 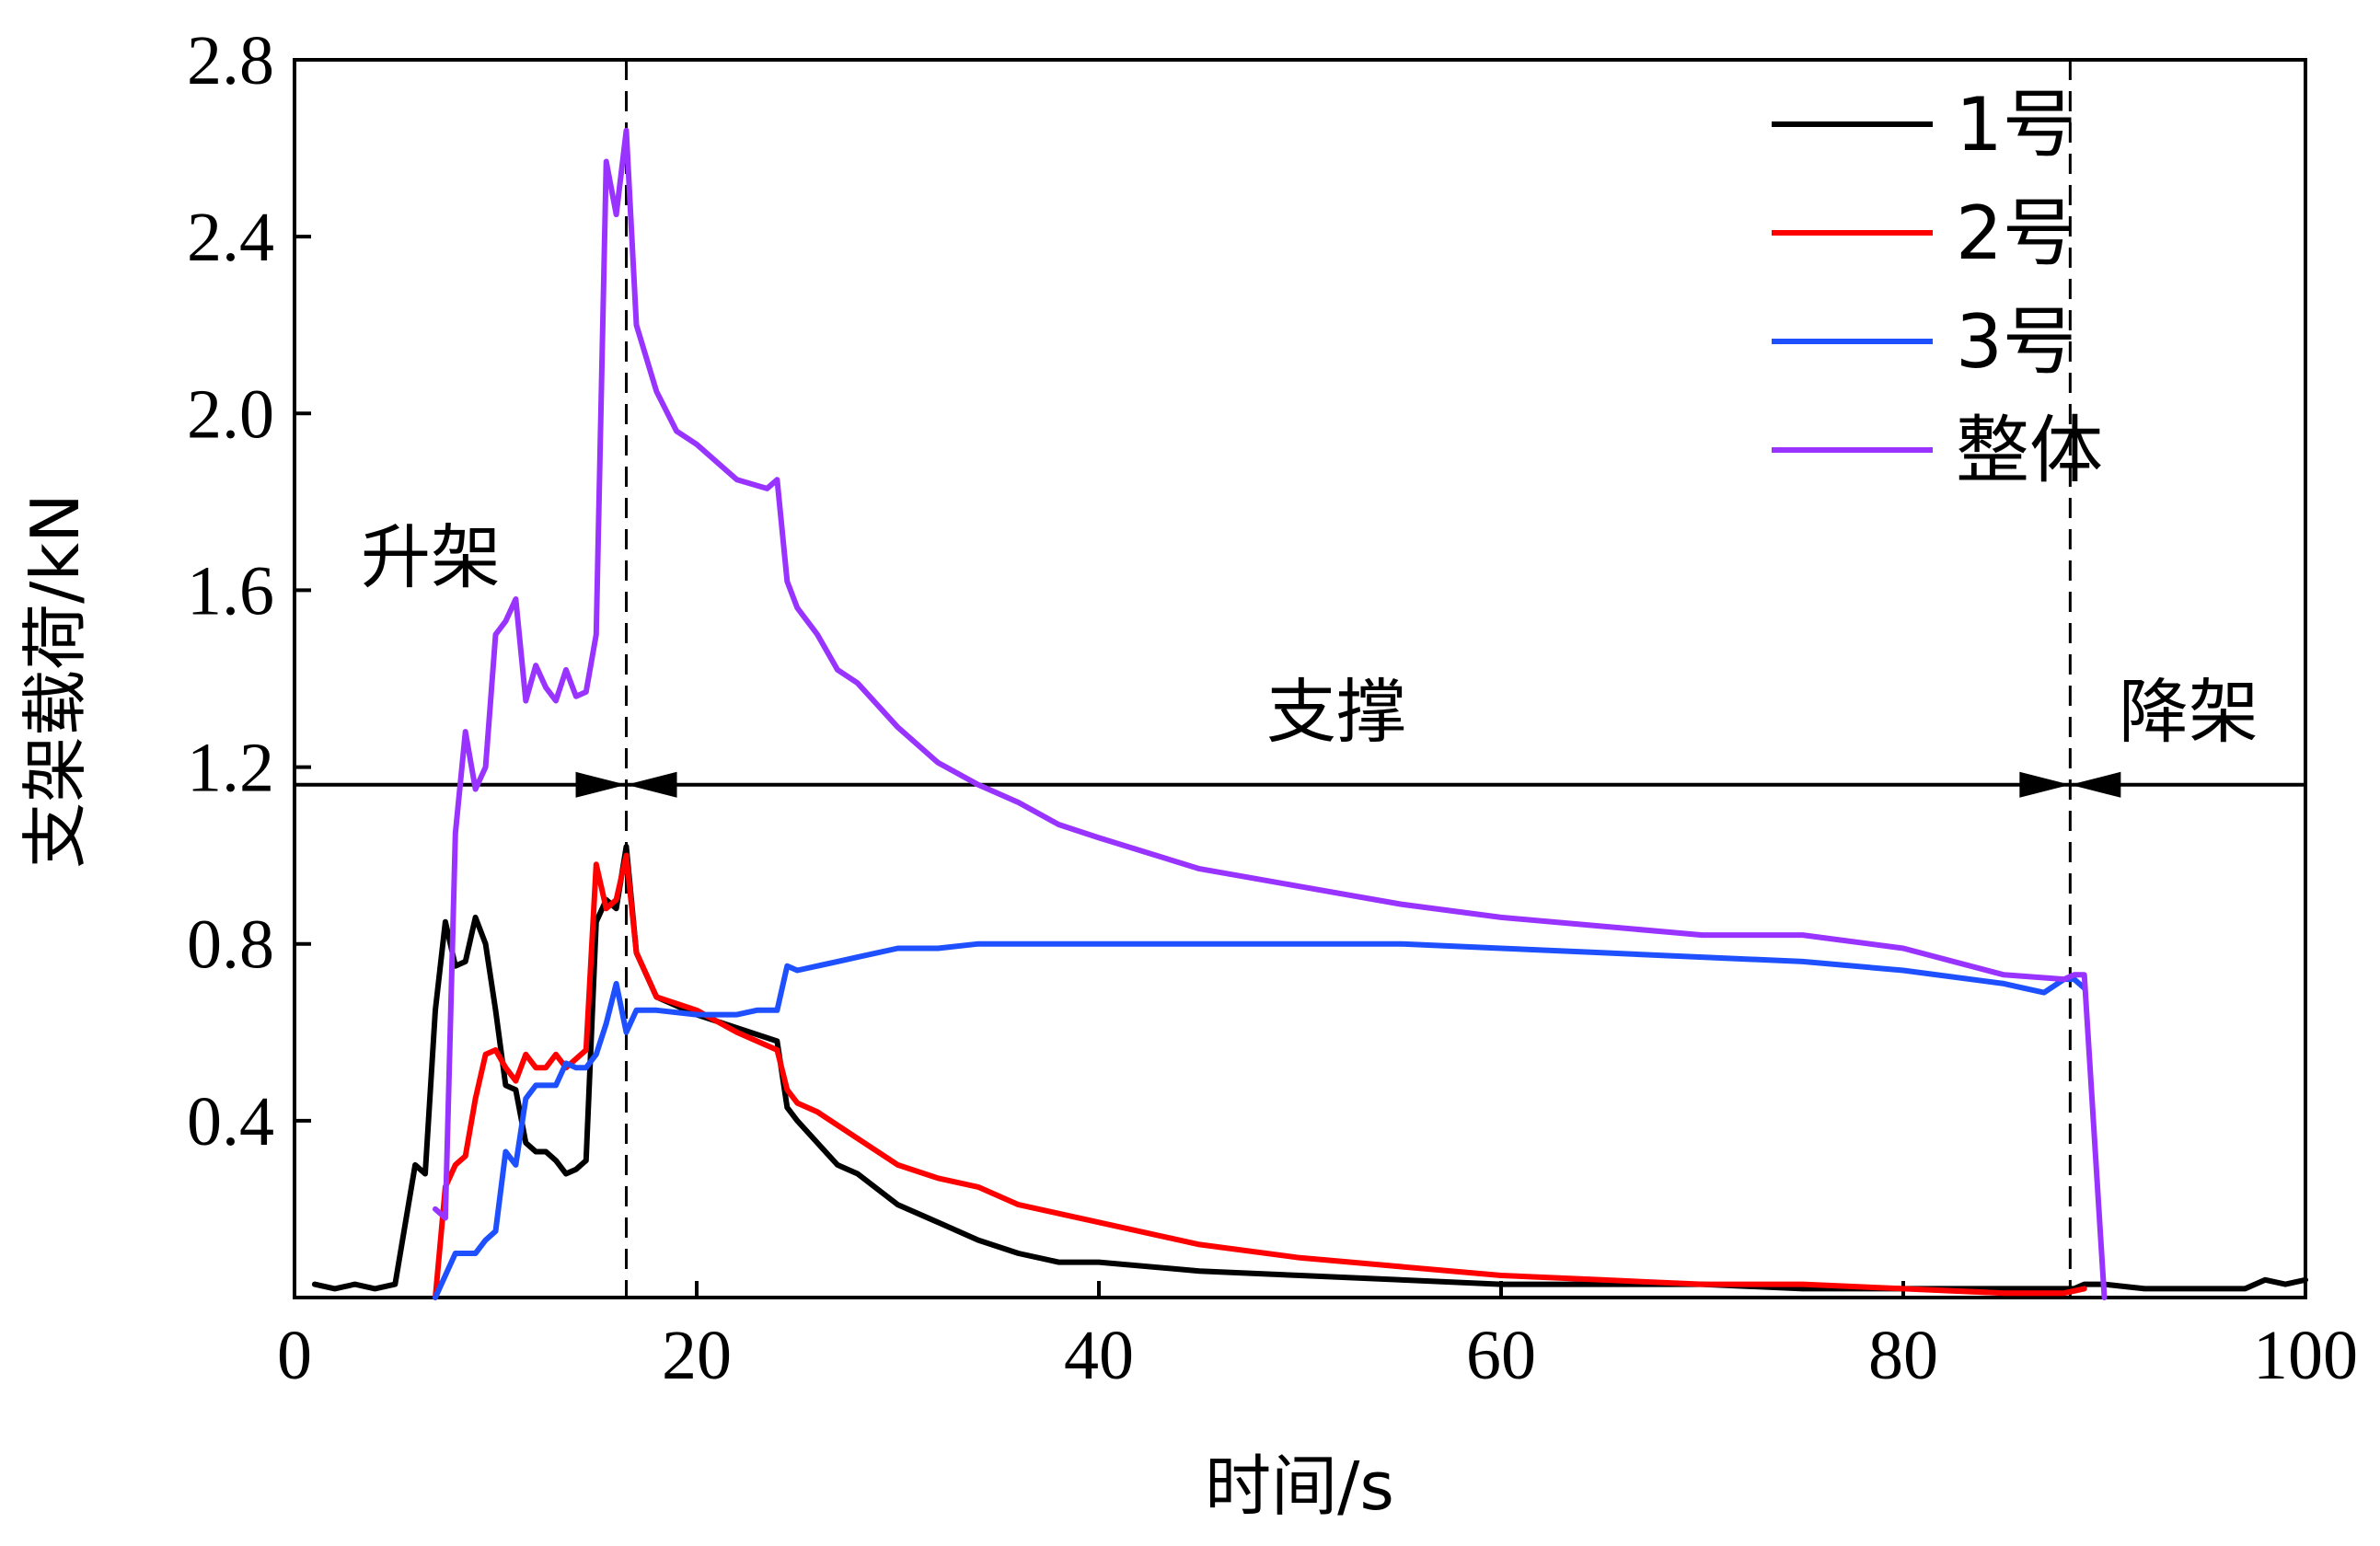 I want to click on y-tick-label: 2.4, so click(x=230, y=237).